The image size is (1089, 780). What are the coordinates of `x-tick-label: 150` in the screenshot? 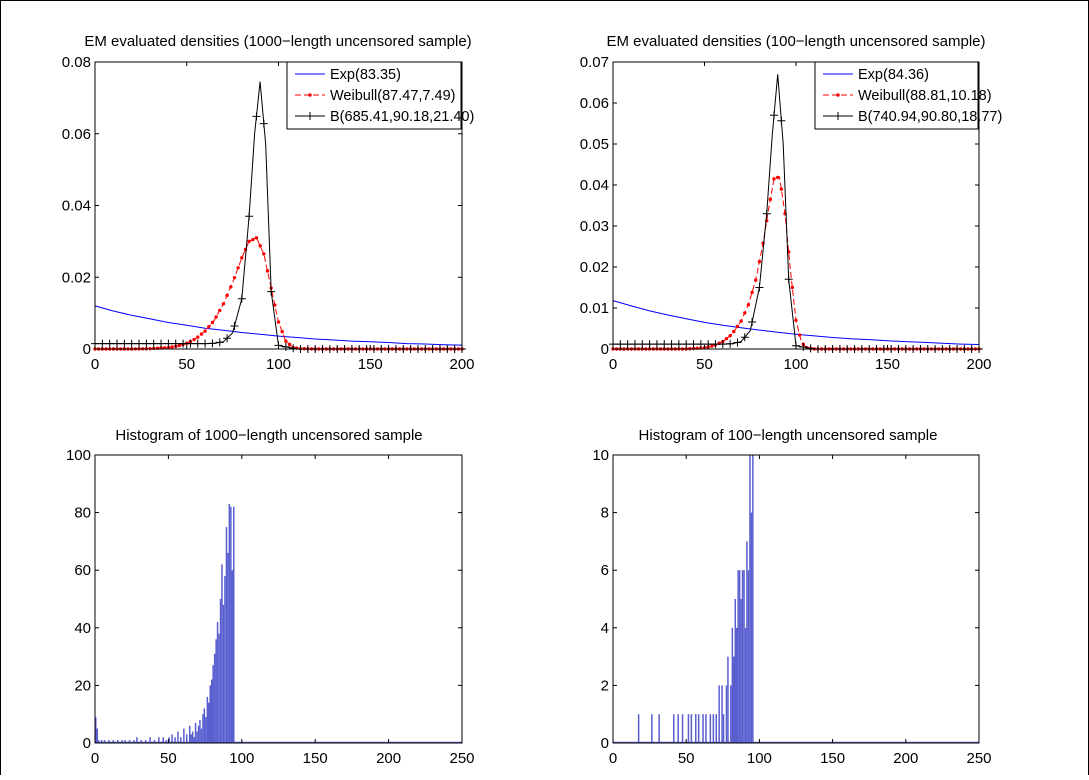 It's located at (887, 364).